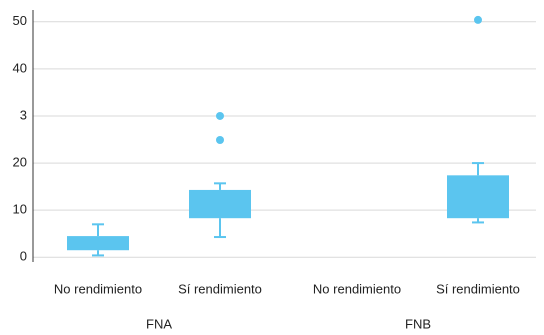 This screenshot has height=335, width=544. I want to click on group-label: FNB, so click(418, 323).